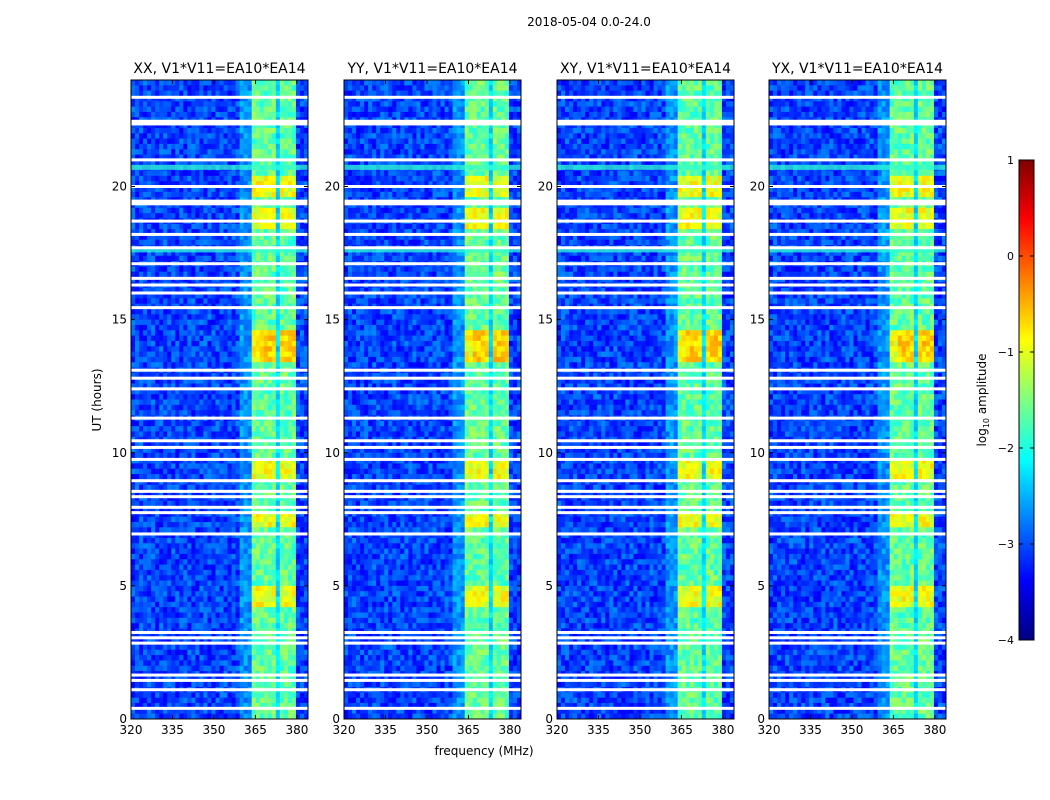  Describe the element at coordinates (255, 730) in the screenshot. I see `x-tick-label: 365` at that location.